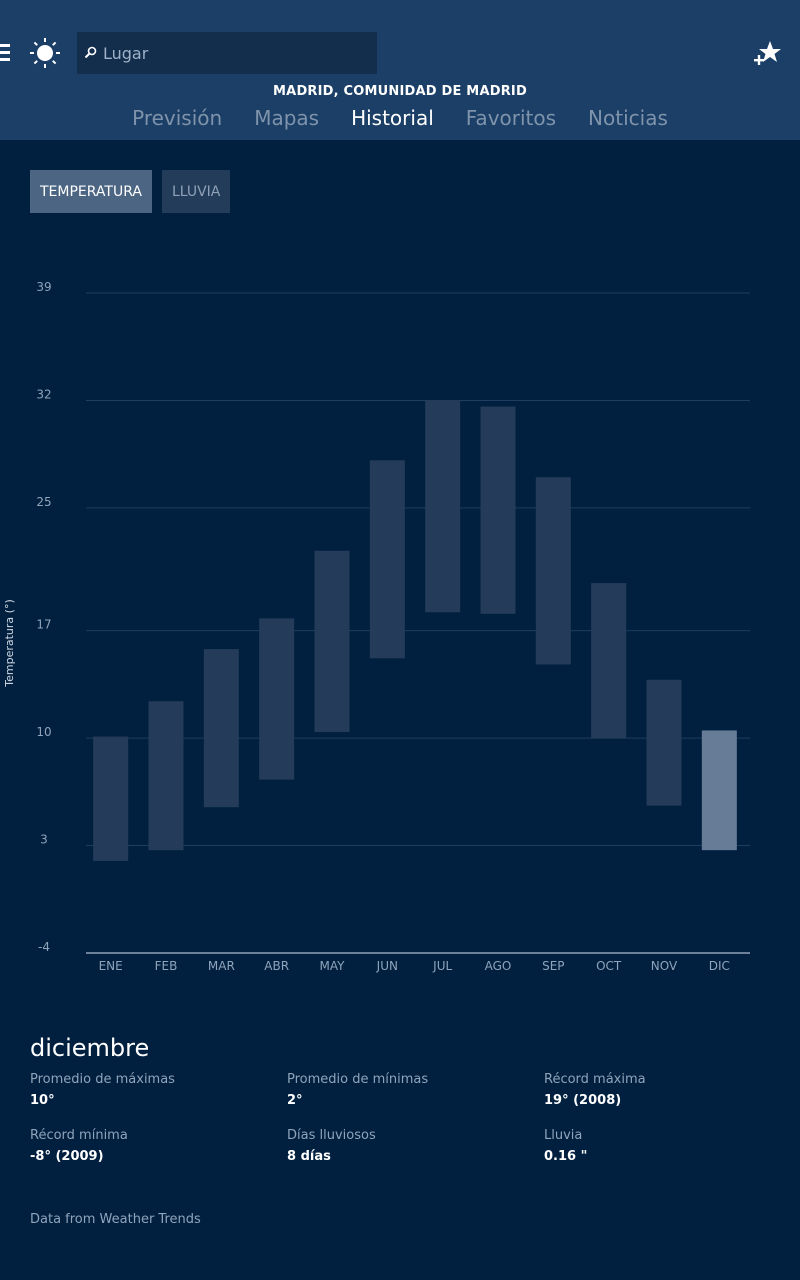 The height and width of the screenshot is (1280, 800). Describe the element at coordinates (6, 53) in the screenshot. I see `menu-icon` at that location.